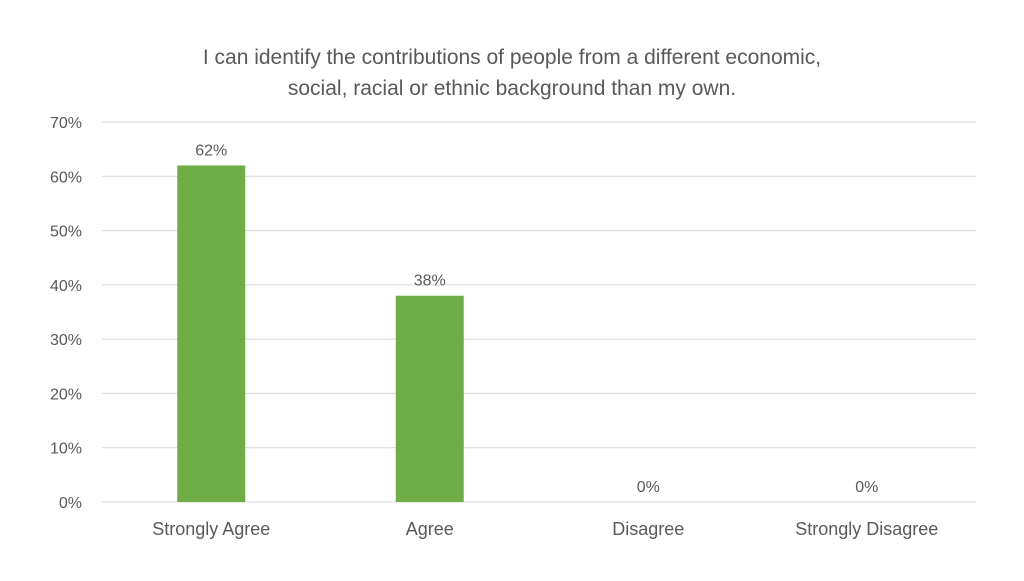 The width and height of the screenshot is (1024, 581). What do you see at coordinates (66, 394) in the screenshot?
I see `y-tick-label: 20%` at bounding box center [66, 394].